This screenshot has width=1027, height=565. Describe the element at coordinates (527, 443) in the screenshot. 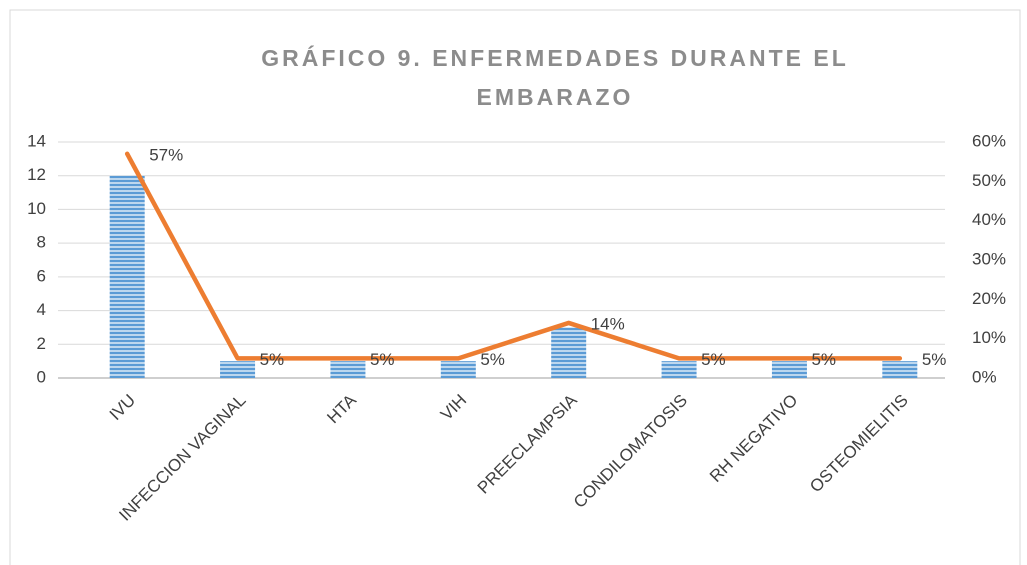

I see `x-tick-label: PREECLAMPSIA` at that location.